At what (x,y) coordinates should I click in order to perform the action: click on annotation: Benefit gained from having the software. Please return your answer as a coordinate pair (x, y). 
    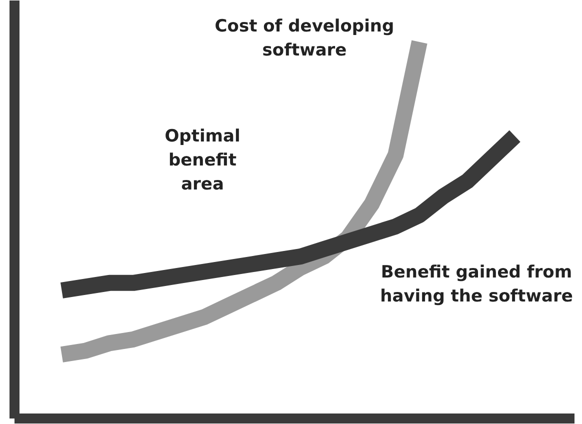
    Looking at the image, I should click on (476, 284).